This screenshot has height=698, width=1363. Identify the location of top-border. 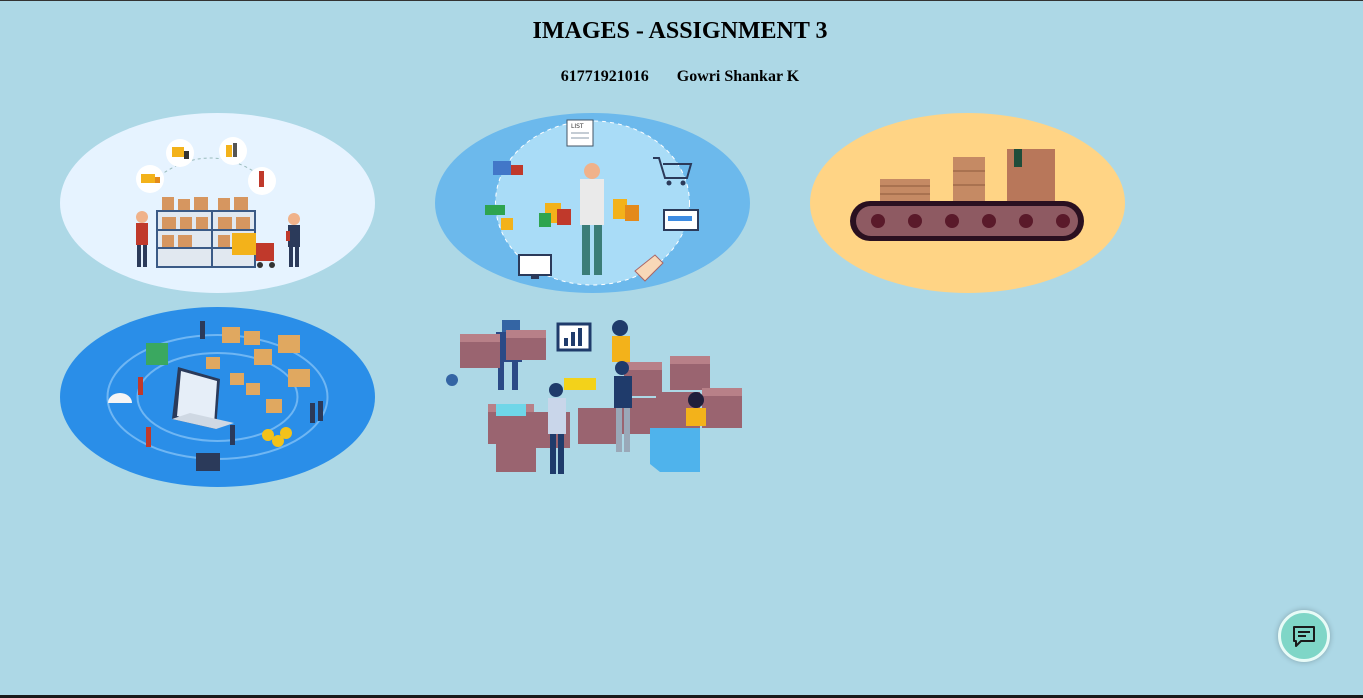
(681, 0).